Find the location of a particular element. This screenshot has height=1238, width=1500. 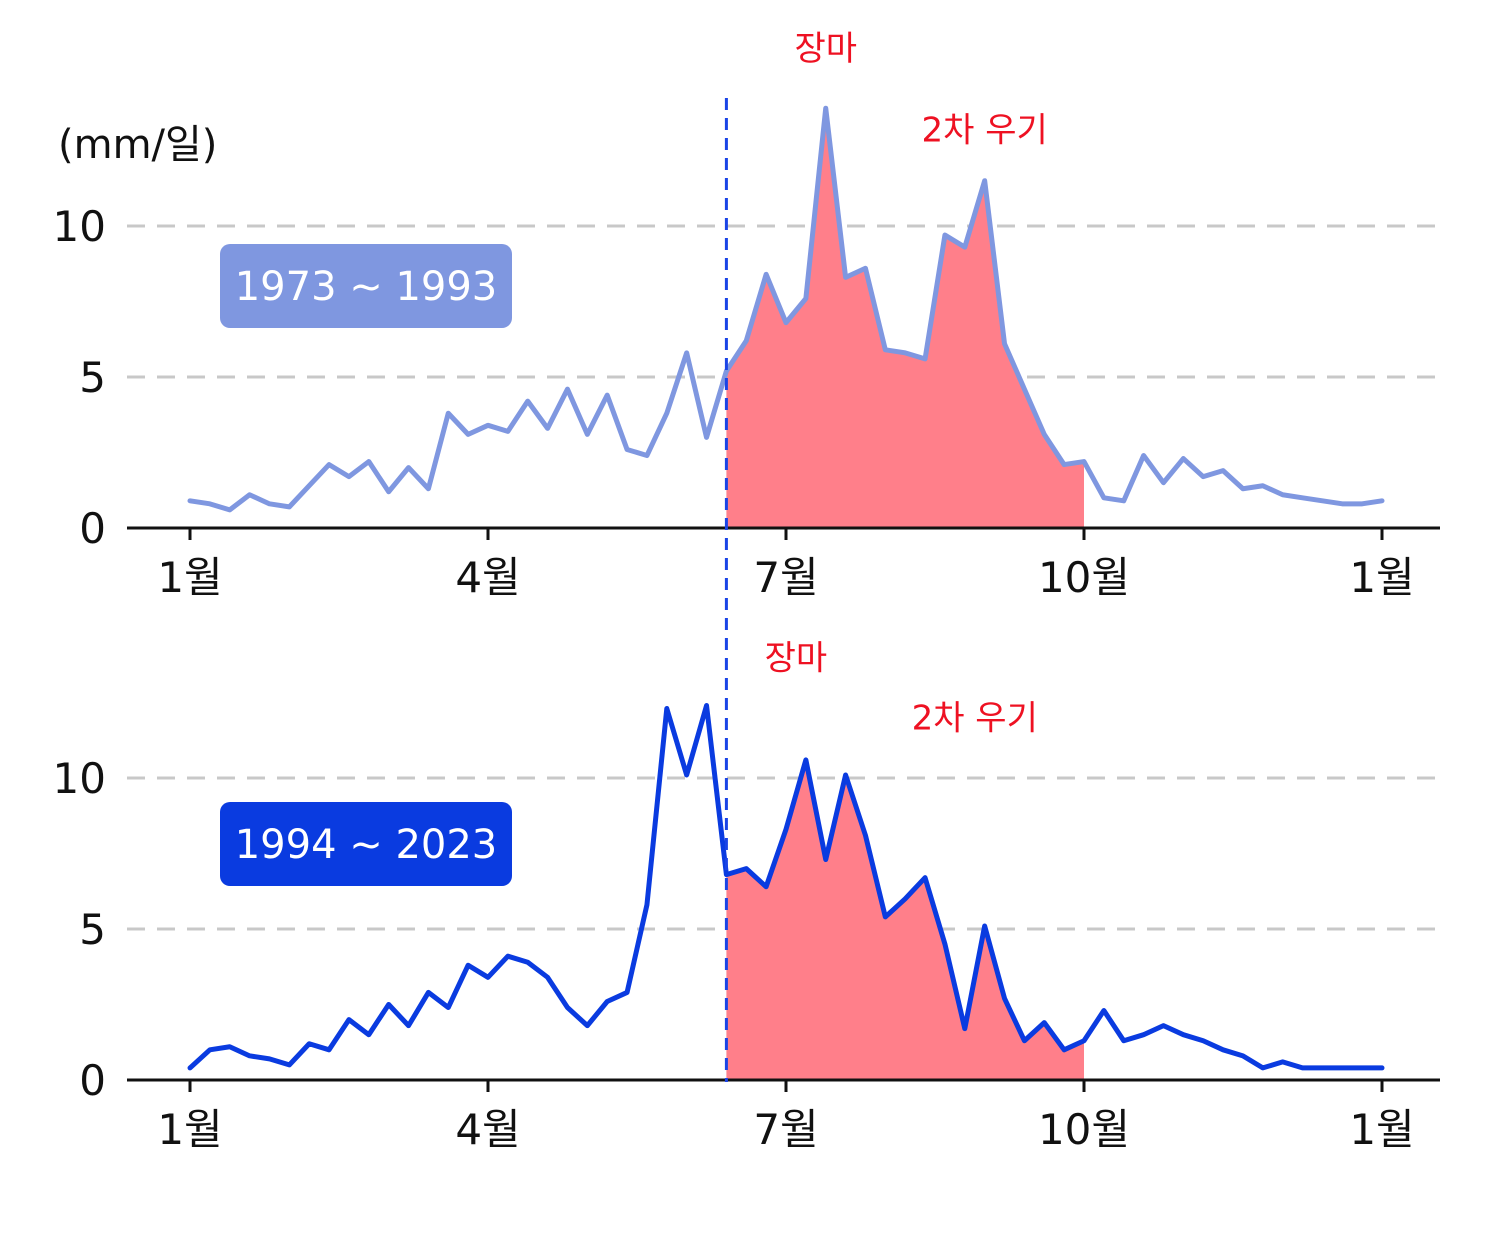

annotation-label: 2차 우기 is located at coordinates (985, 130).